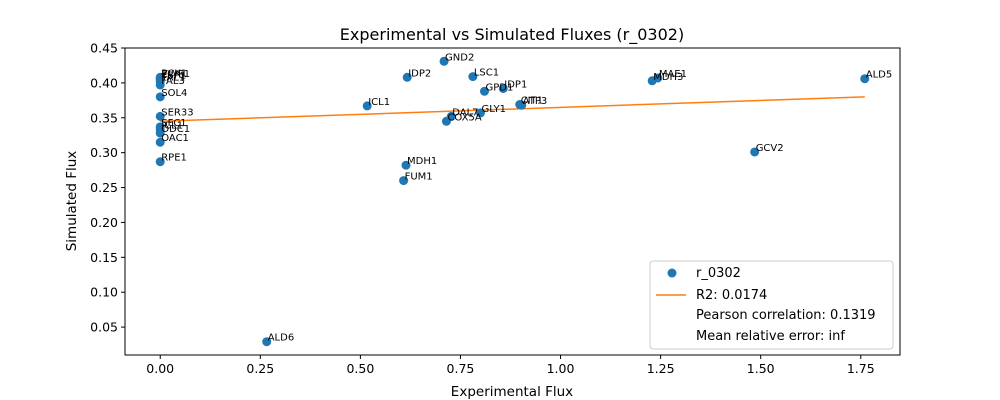 This screenshot has width=1000, height=400. Describe the element at coordinates (770, 336) in the screenshot. I see `legend-entry-mre: Mean relative error: inf` at that location.